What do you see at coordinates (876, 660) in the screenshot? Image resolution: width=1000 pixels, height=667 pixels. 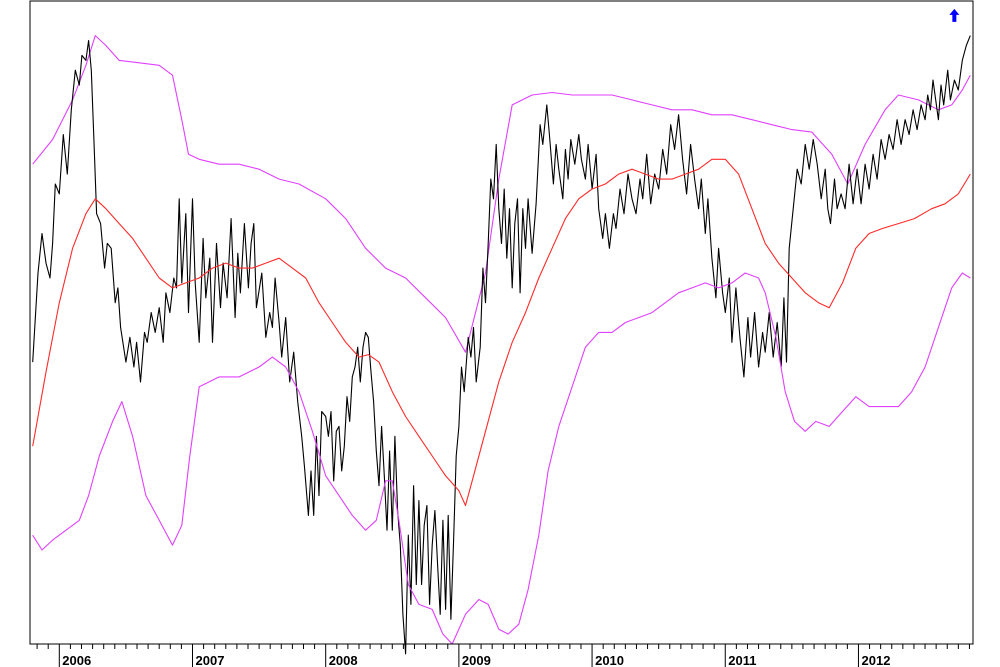 I see `x-tick-label: 2012` at bounding box center [876, 660].